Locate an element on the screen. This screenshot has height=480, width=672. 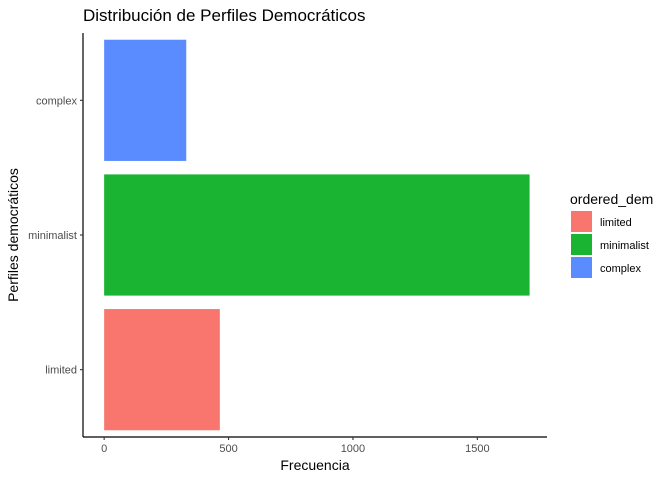
x-tick-label-0: 0 is located at coordinates (104, 449).